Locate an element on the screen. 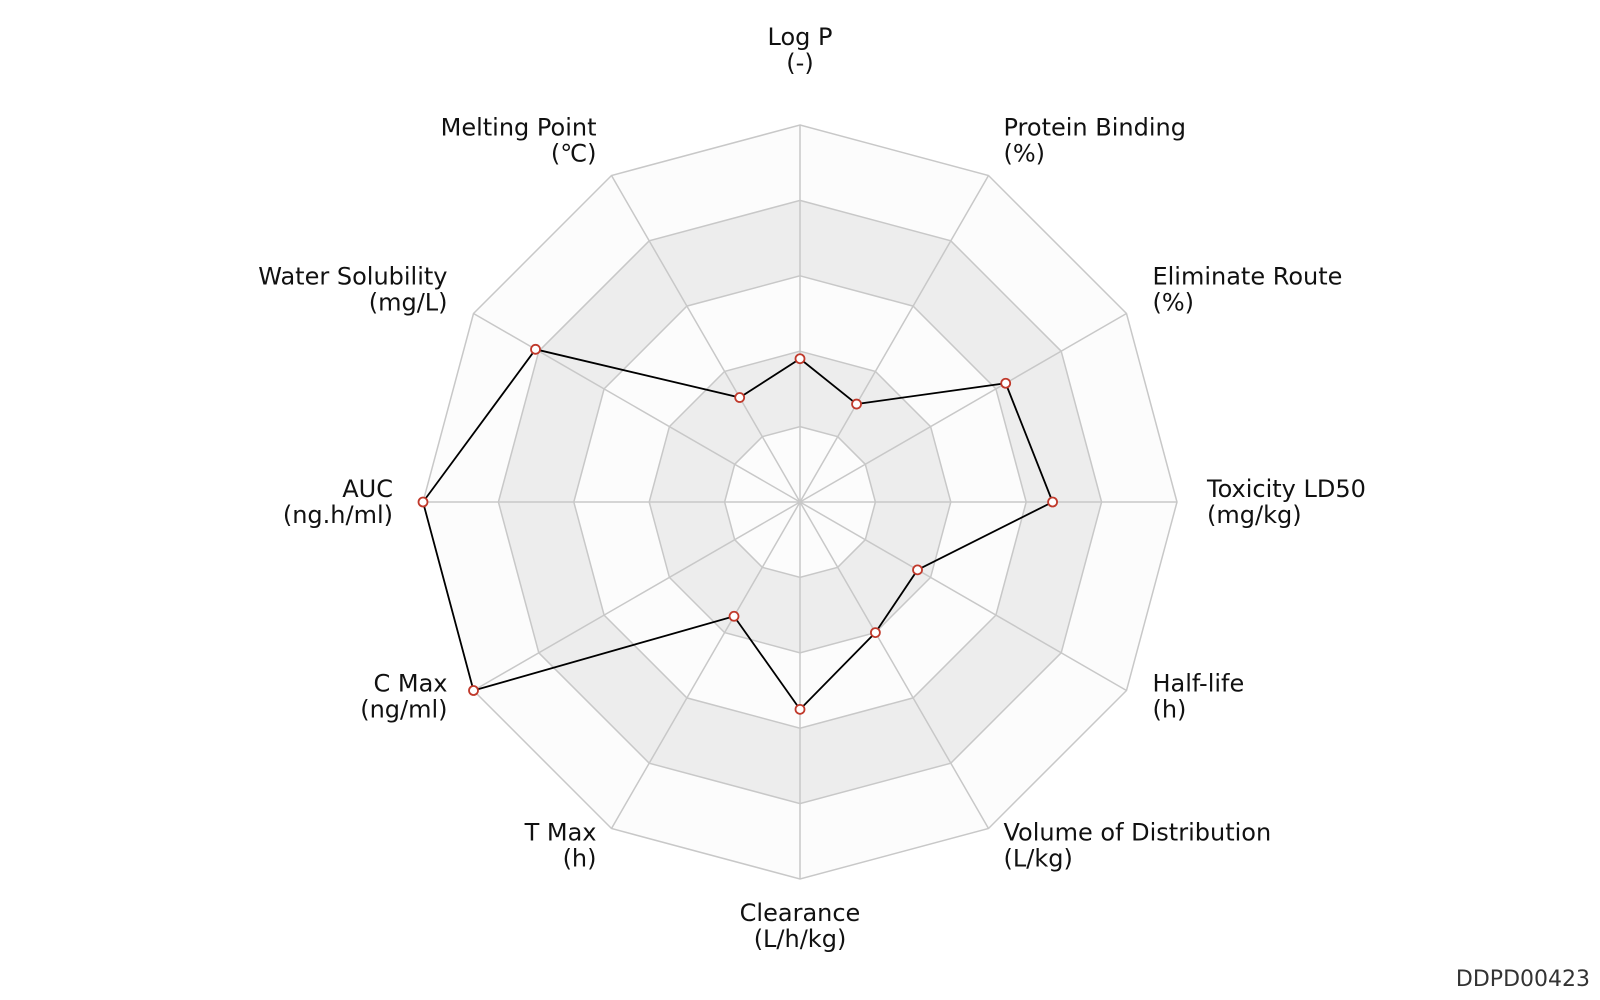 This screenshot has height=1000, width=1600. axis-label-1: Protein Binding (%) is located at coordinates (1095, 141).